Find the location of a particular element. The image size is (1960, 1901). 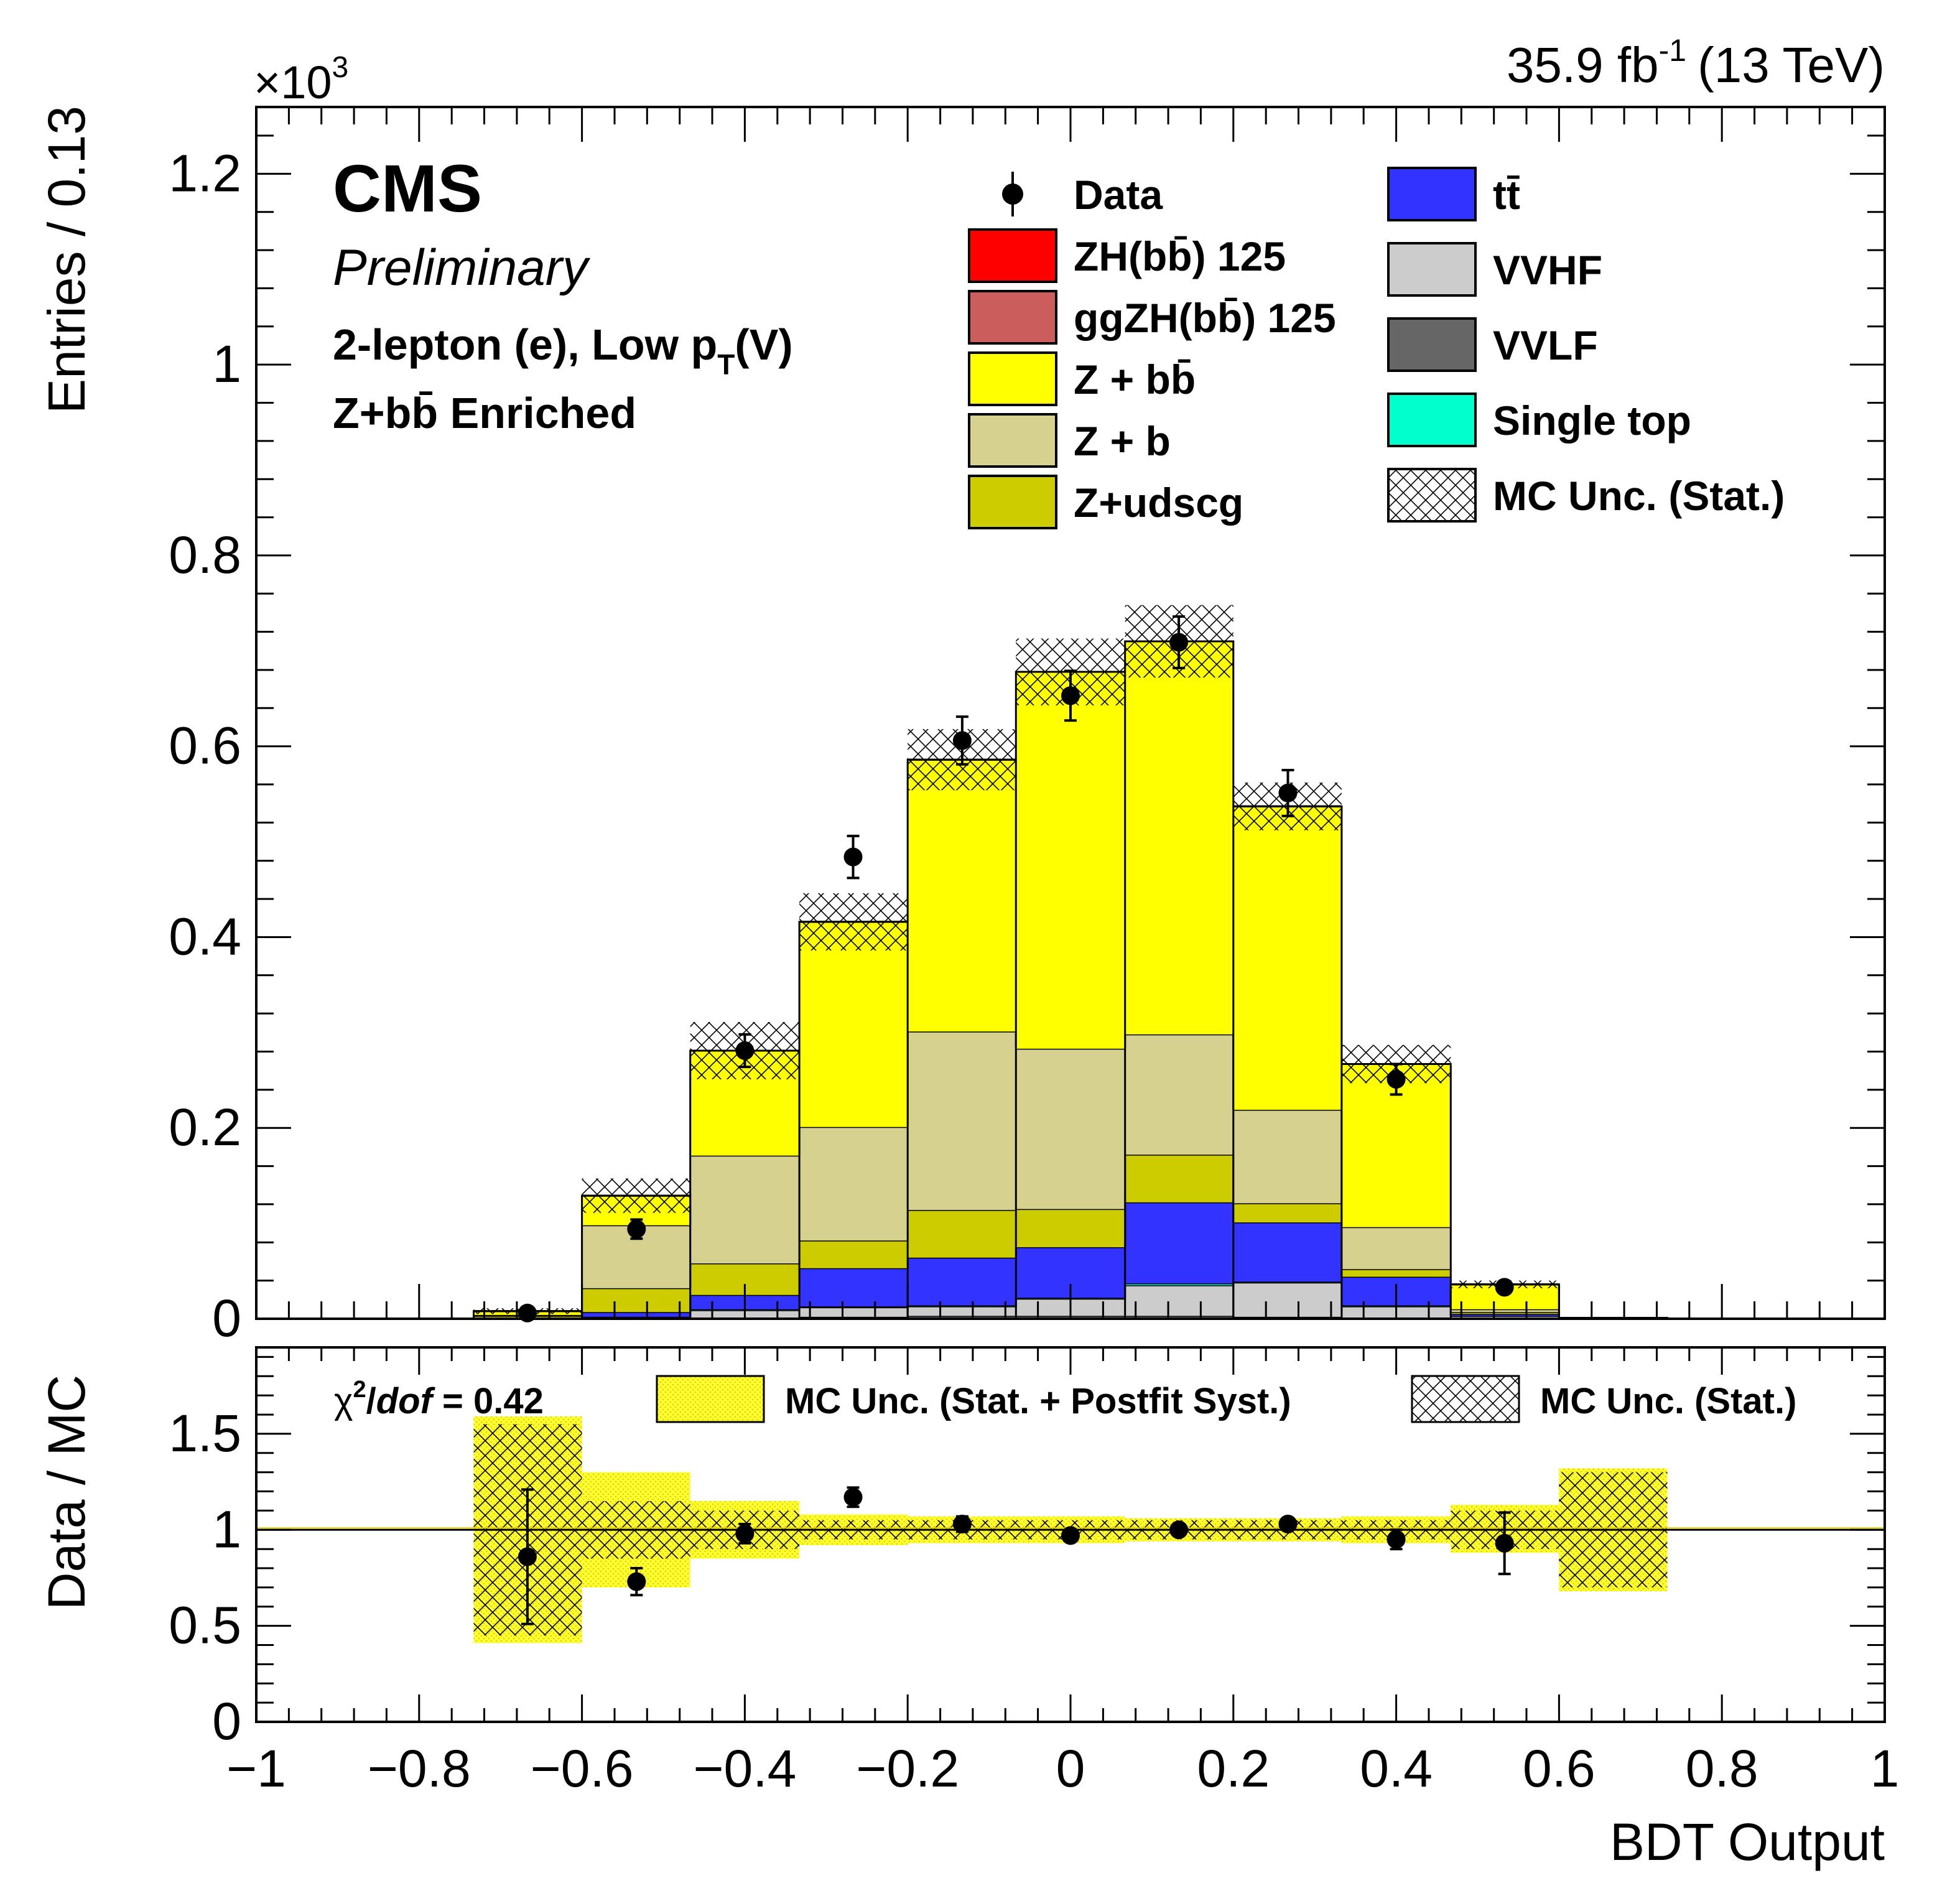

main-y-tick-label: 0 is located at coordinates (226, 1318).